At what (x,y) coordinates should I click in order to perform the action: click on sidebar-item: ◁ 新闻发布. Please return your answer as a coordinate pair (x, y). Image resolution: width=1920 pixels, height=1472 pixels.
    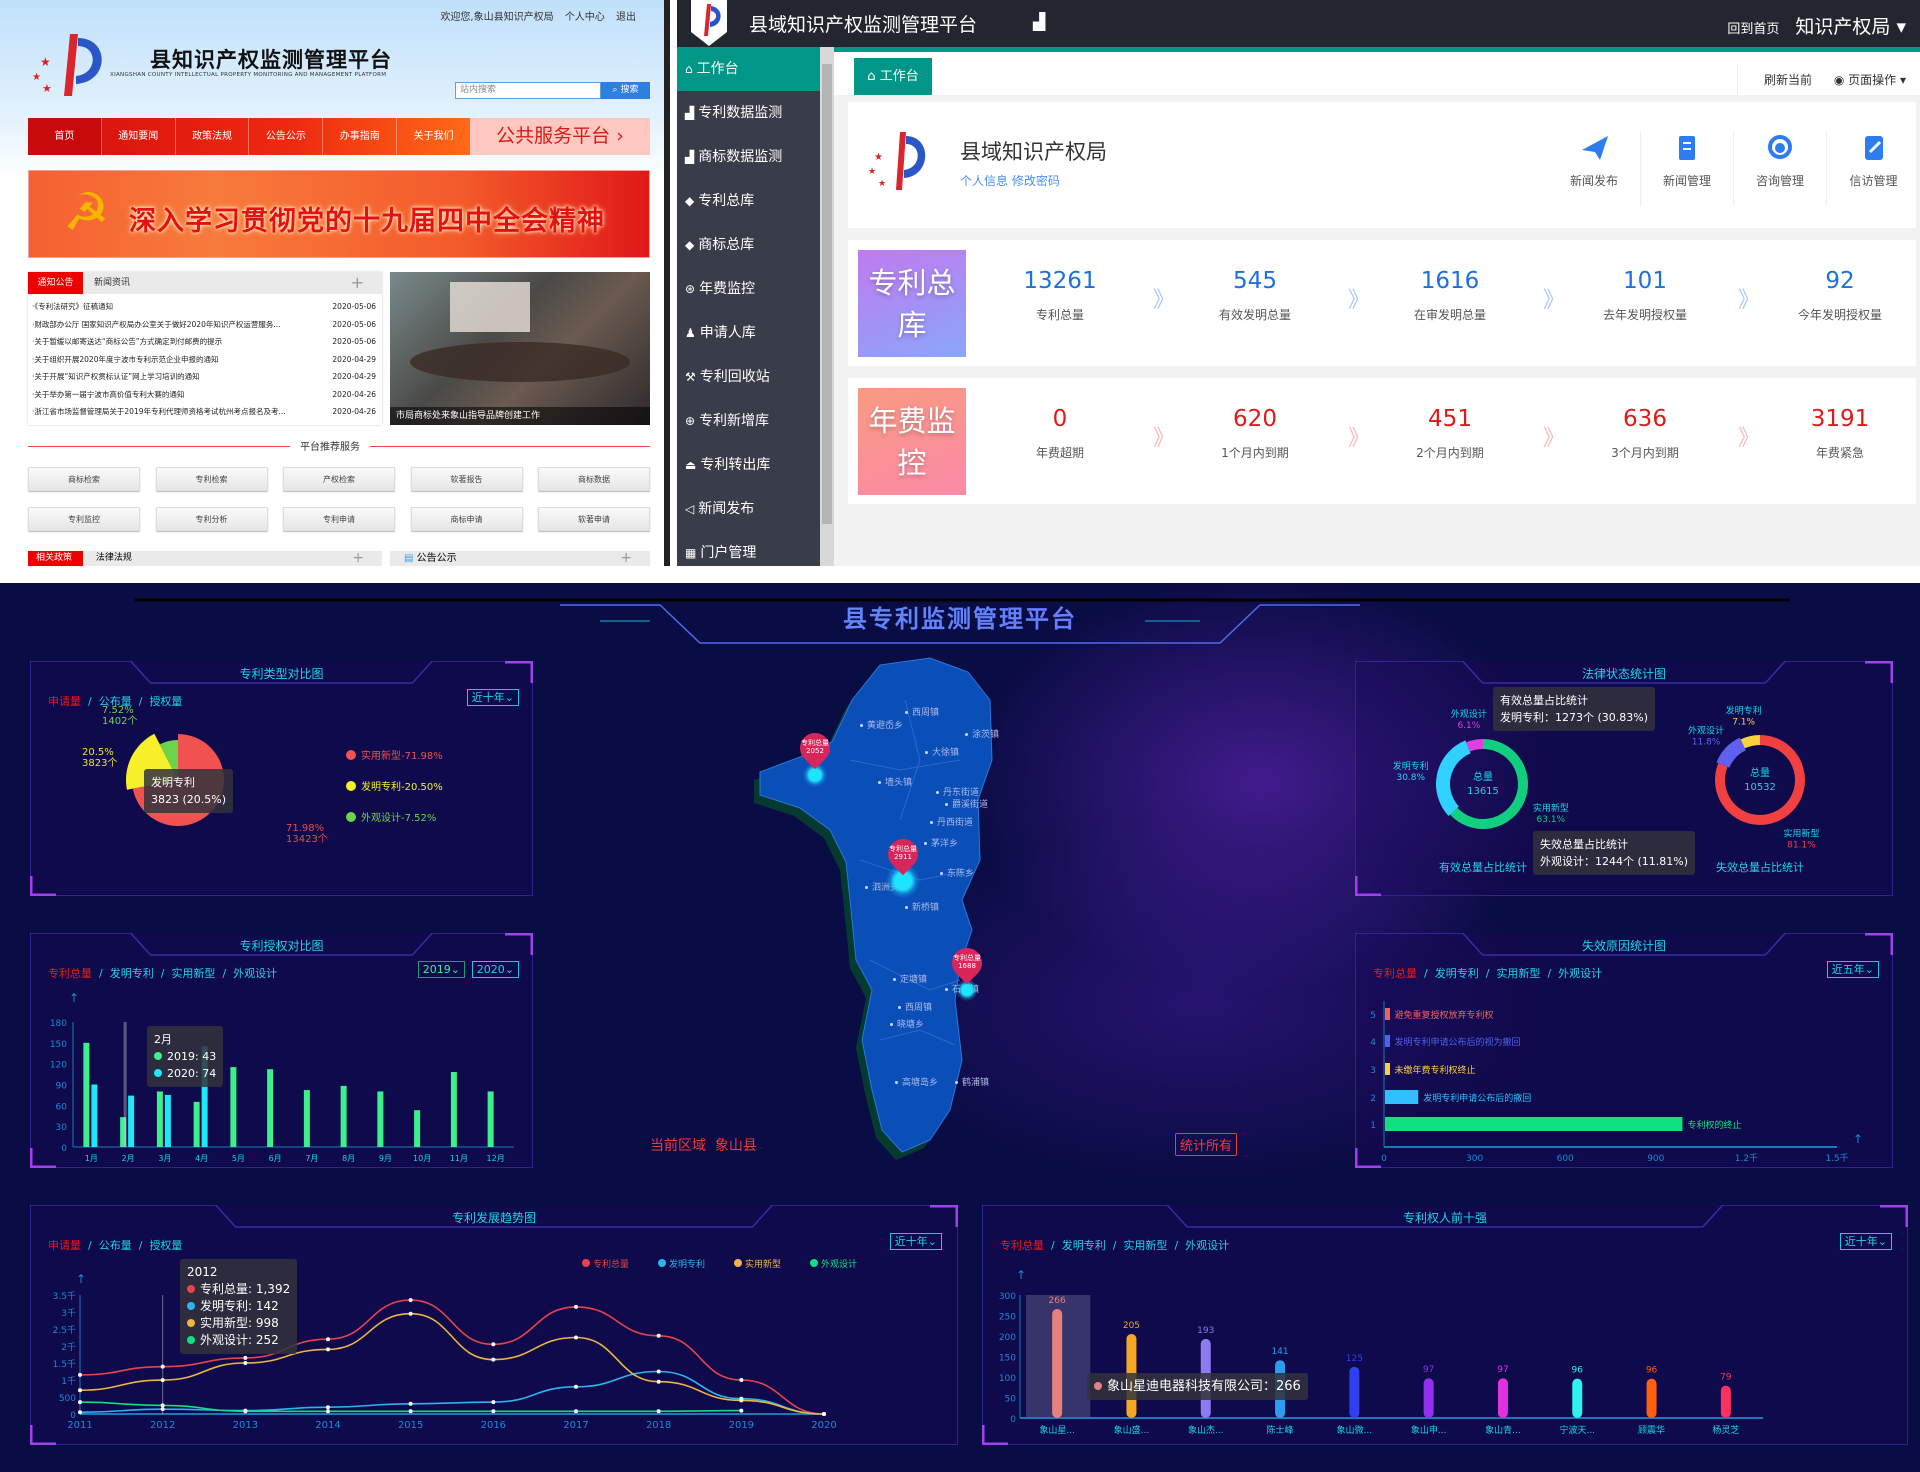
    Looking at the image, I should click on (748, 509).